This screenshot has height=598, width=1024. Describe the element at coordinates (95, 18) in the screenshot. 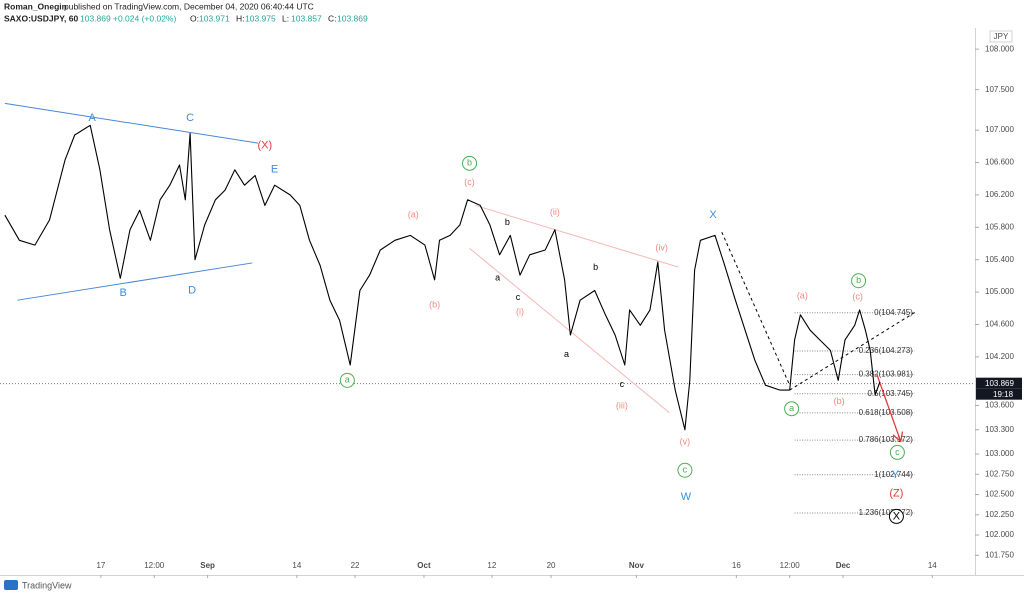

I see `price: 103.869` at that location.